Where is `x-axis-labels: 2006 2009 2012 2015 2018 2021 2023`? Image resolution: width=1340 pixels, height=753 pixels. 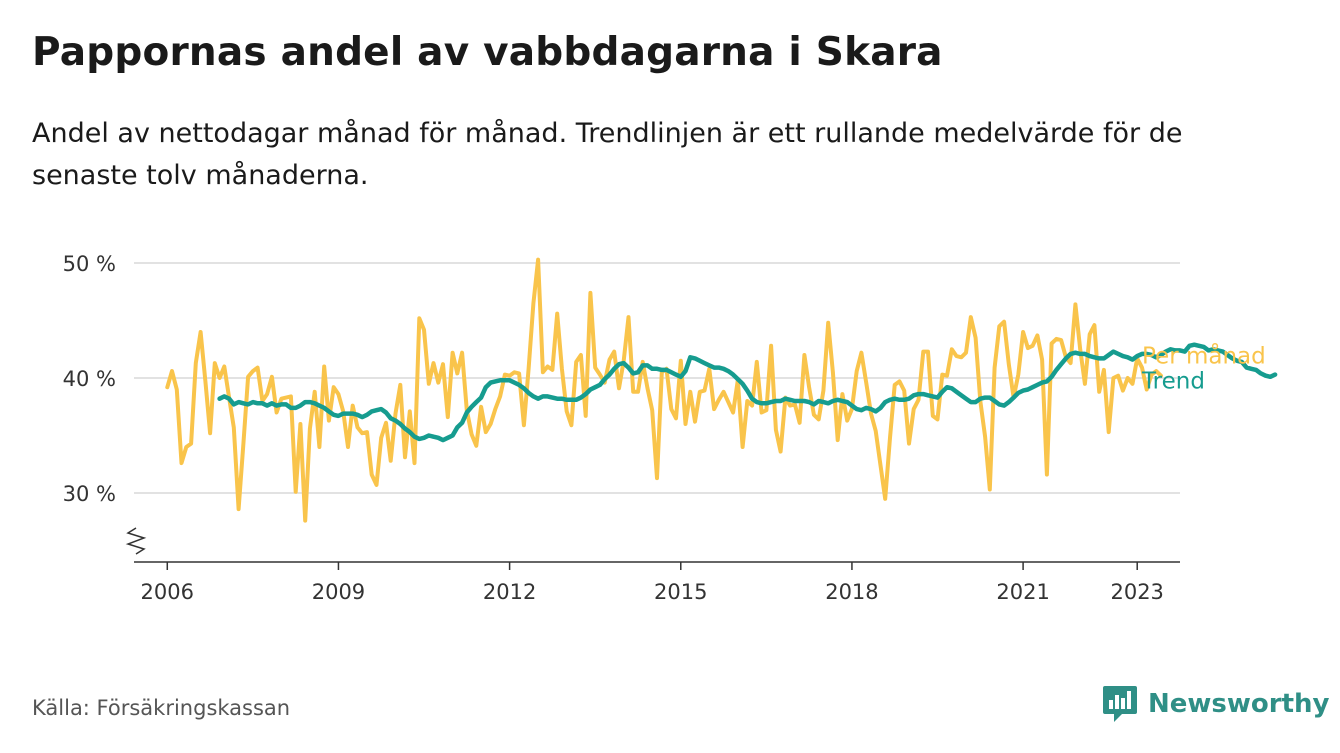
x-axis-labels: 2006 2009 2012 2015 2018 2021 2023 is located at coordinates (652, 592).